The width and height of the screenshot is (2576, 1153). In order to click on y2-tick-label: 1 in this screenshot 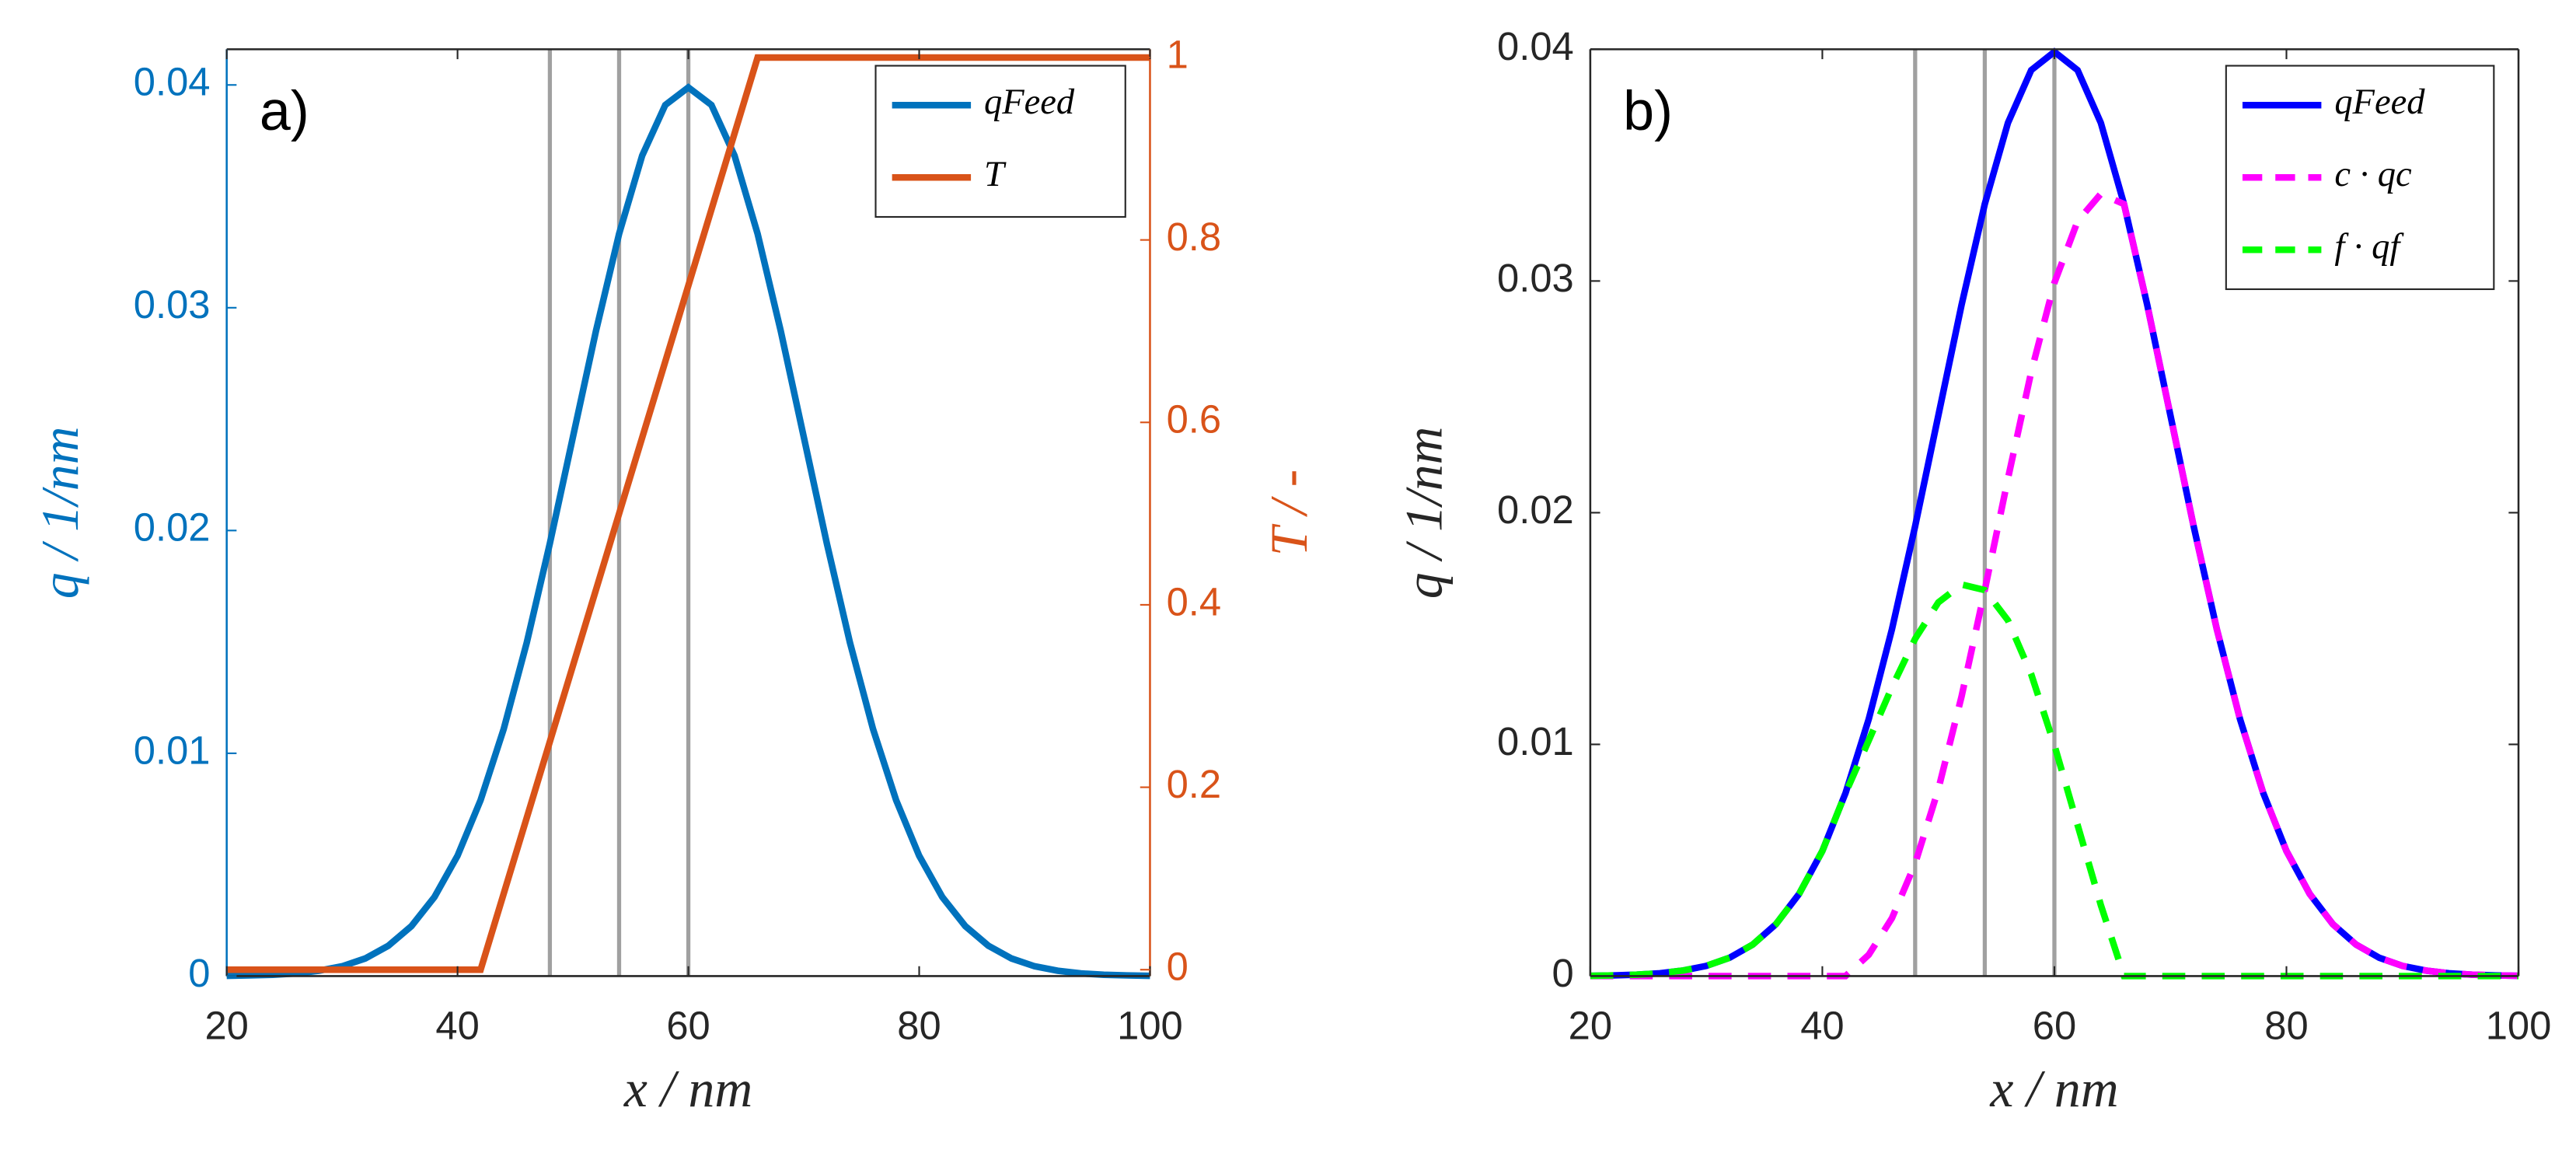, I will do `click(1178, 54)`.